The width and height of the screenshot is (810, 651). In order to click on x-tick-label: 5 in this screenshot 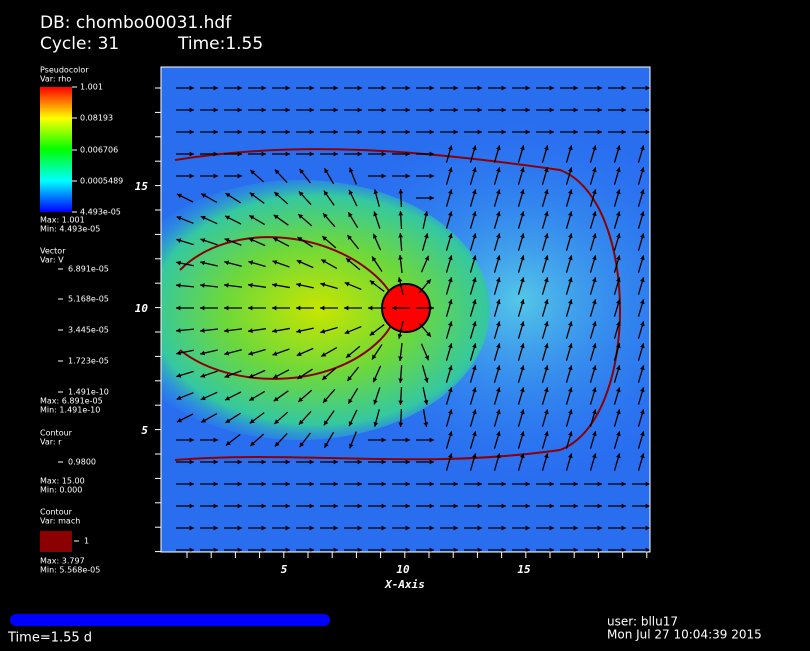, I will do `click(284, 569)`.